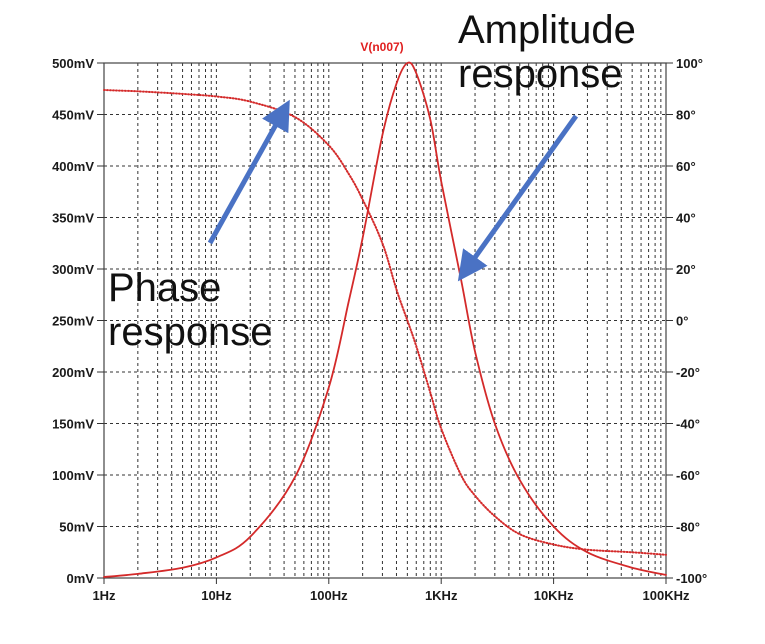 The image size is (765, 644). I want to click on annotation-phase: Phase response, so click(190, 310).